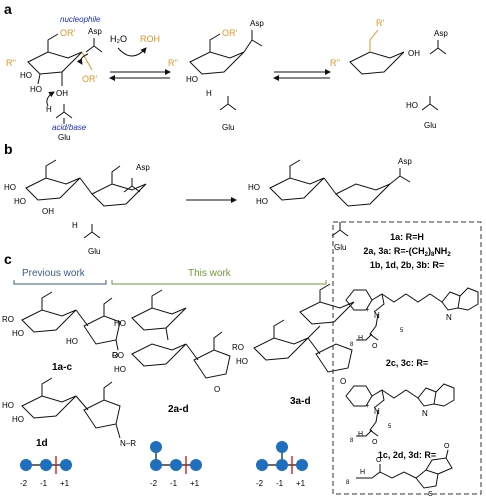 The width and height of the screenshot is (486, 500). Describe the element at coordinates (257, 23) in the screenshot. I see `asp-label-2: Asp` at that location.